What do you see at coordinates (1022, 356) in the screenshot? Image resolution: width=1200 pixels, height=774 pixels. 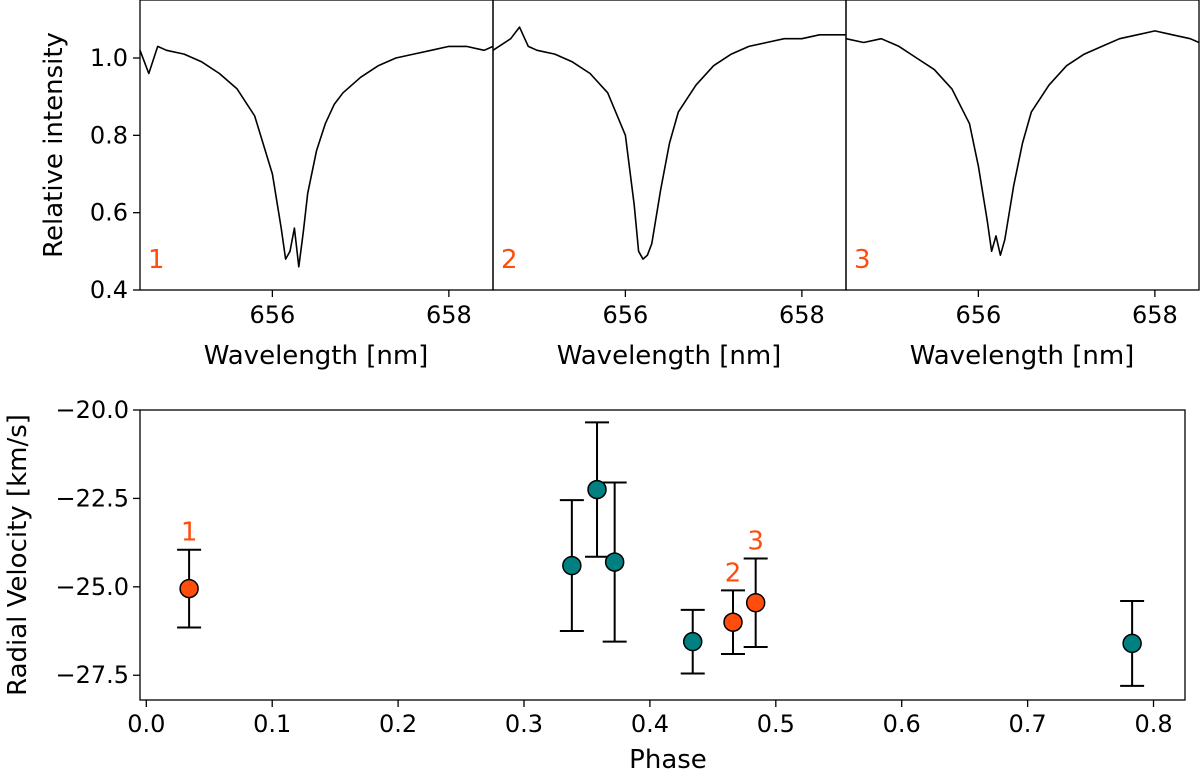 I see `spectrum-3-x-label: Wavelength [nm]` at bounding box center [1022, 356].